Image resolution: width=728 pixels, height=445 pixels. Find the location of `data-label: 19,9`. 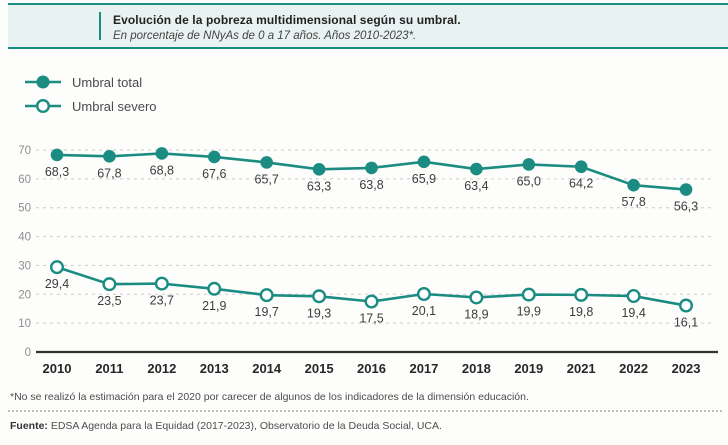

data-label: 19,9 is located at coordinates (529, 312).